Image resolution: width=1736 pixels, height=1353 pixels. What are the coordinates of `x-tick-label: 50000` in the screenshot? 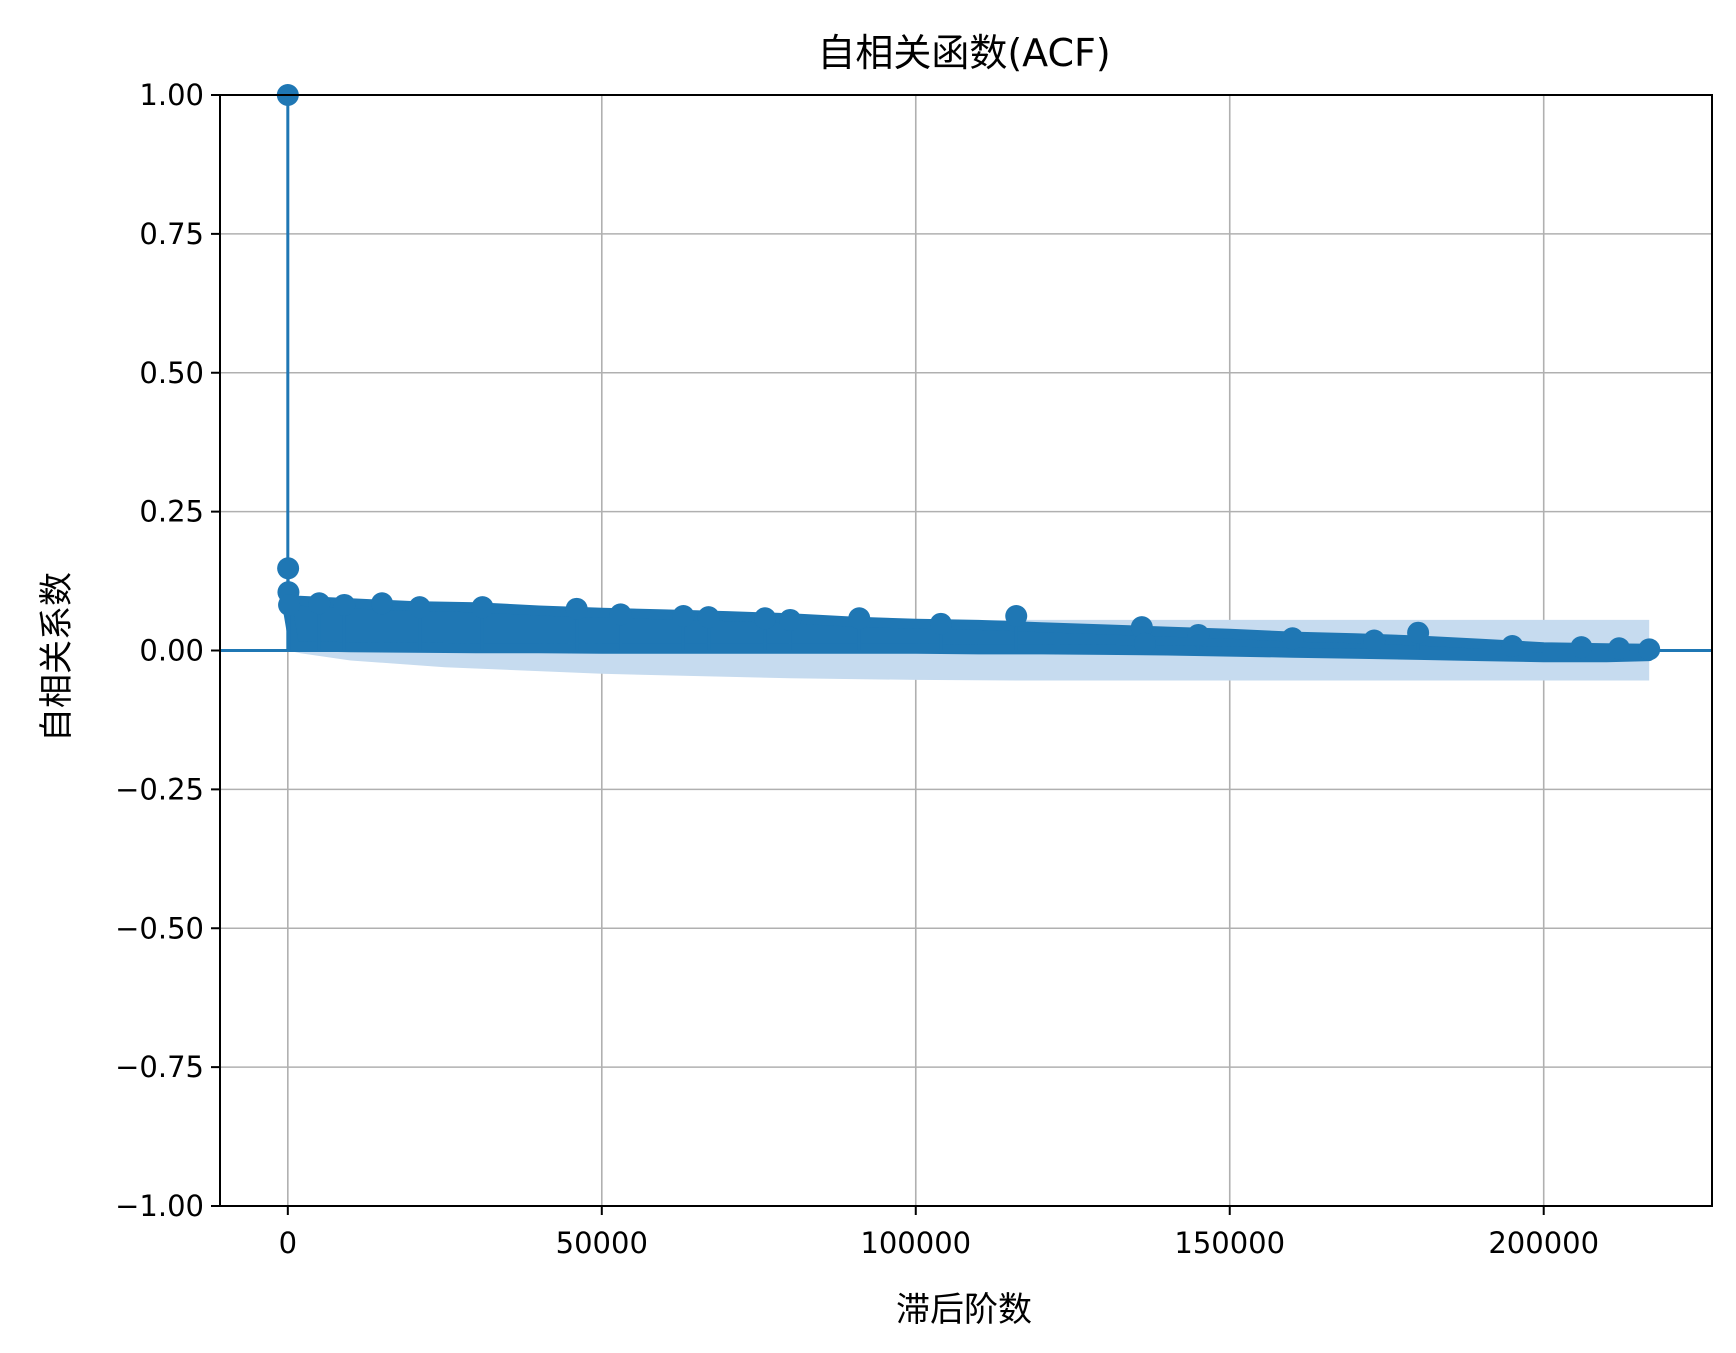 It's located at (602, 1243).